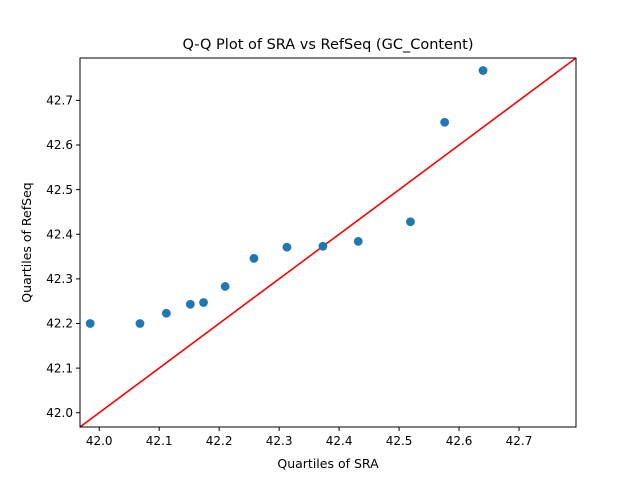 Image resolution: width=640 pixels, height=480 pixels. Describe the element at coordinates (159, 441) in the screenshot. I see `x-tick-label: 42.1` at that location.